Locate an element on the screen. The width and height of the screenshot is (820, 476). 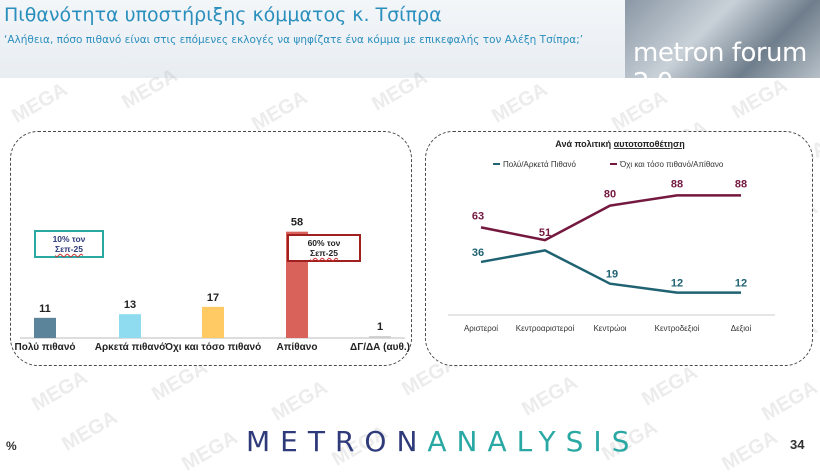
callout-right: 60% τον Σεπ-25 is located at coordinates (324, 248).